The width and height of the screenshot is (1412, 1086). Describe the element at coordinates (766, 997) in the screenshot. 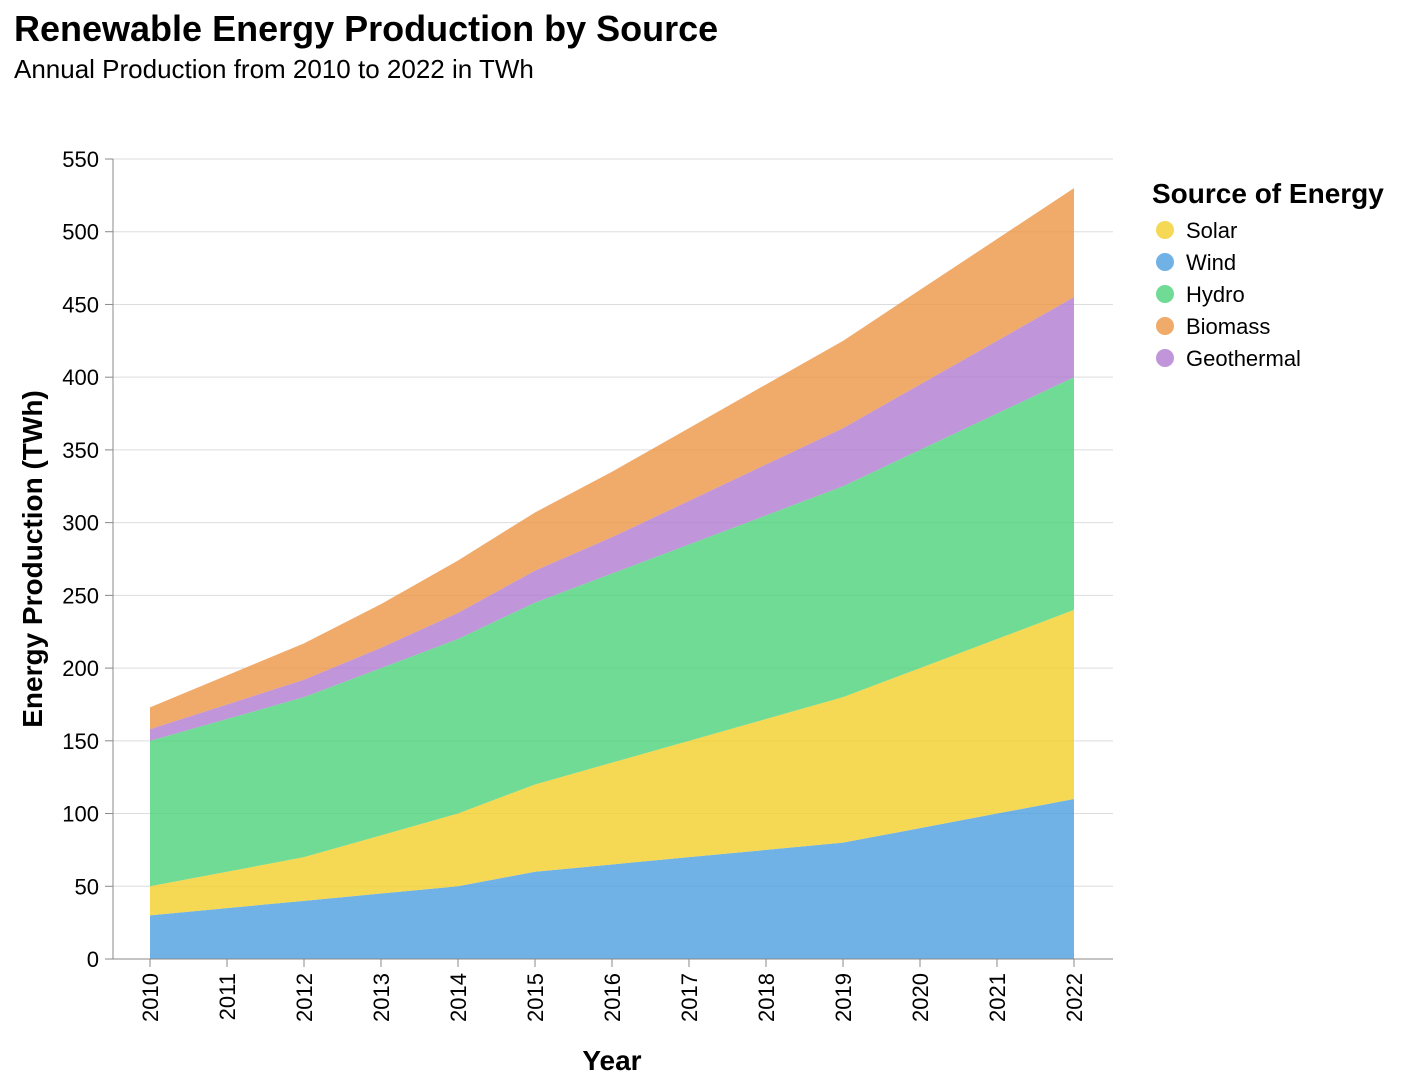

I see `x-tick-label: 2018` at that location.